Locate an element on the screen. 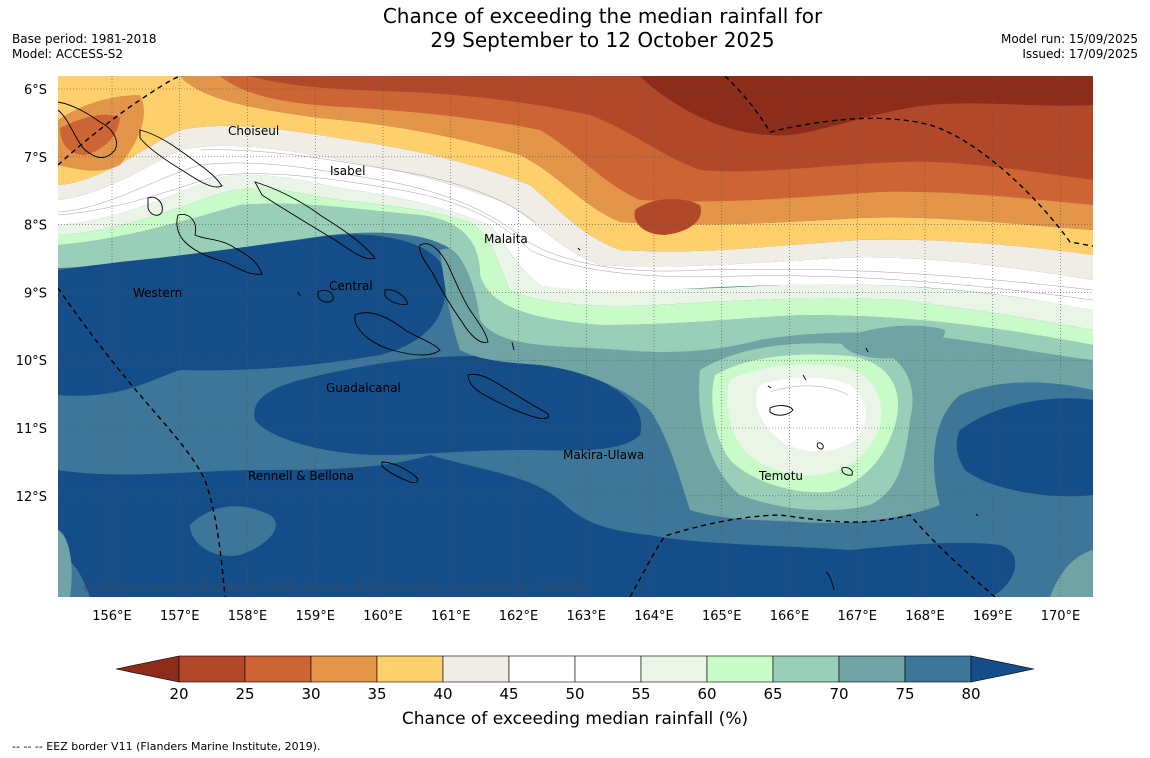 This screenshot has width=1150, height=758. latitude-labels: 6°S 7°S 8°S 9°S 10°S 11°S 12°S is located at coordinates (31, 294).